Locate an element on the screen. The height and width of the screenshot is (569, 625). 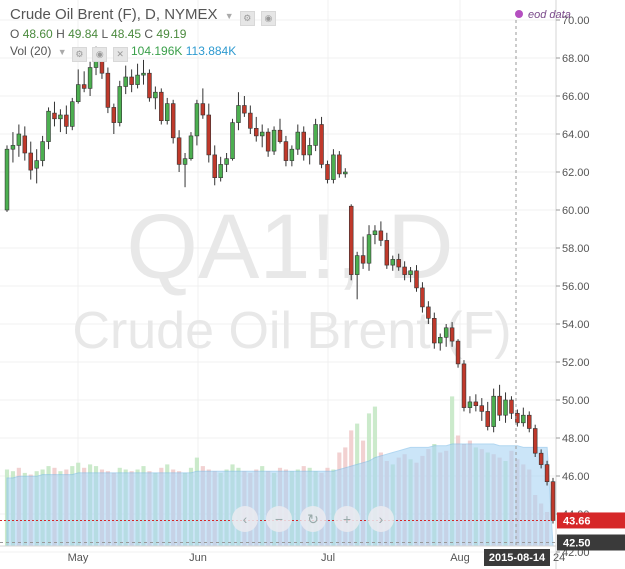
scroll-right-button: › is located at coordinates (381, 519).